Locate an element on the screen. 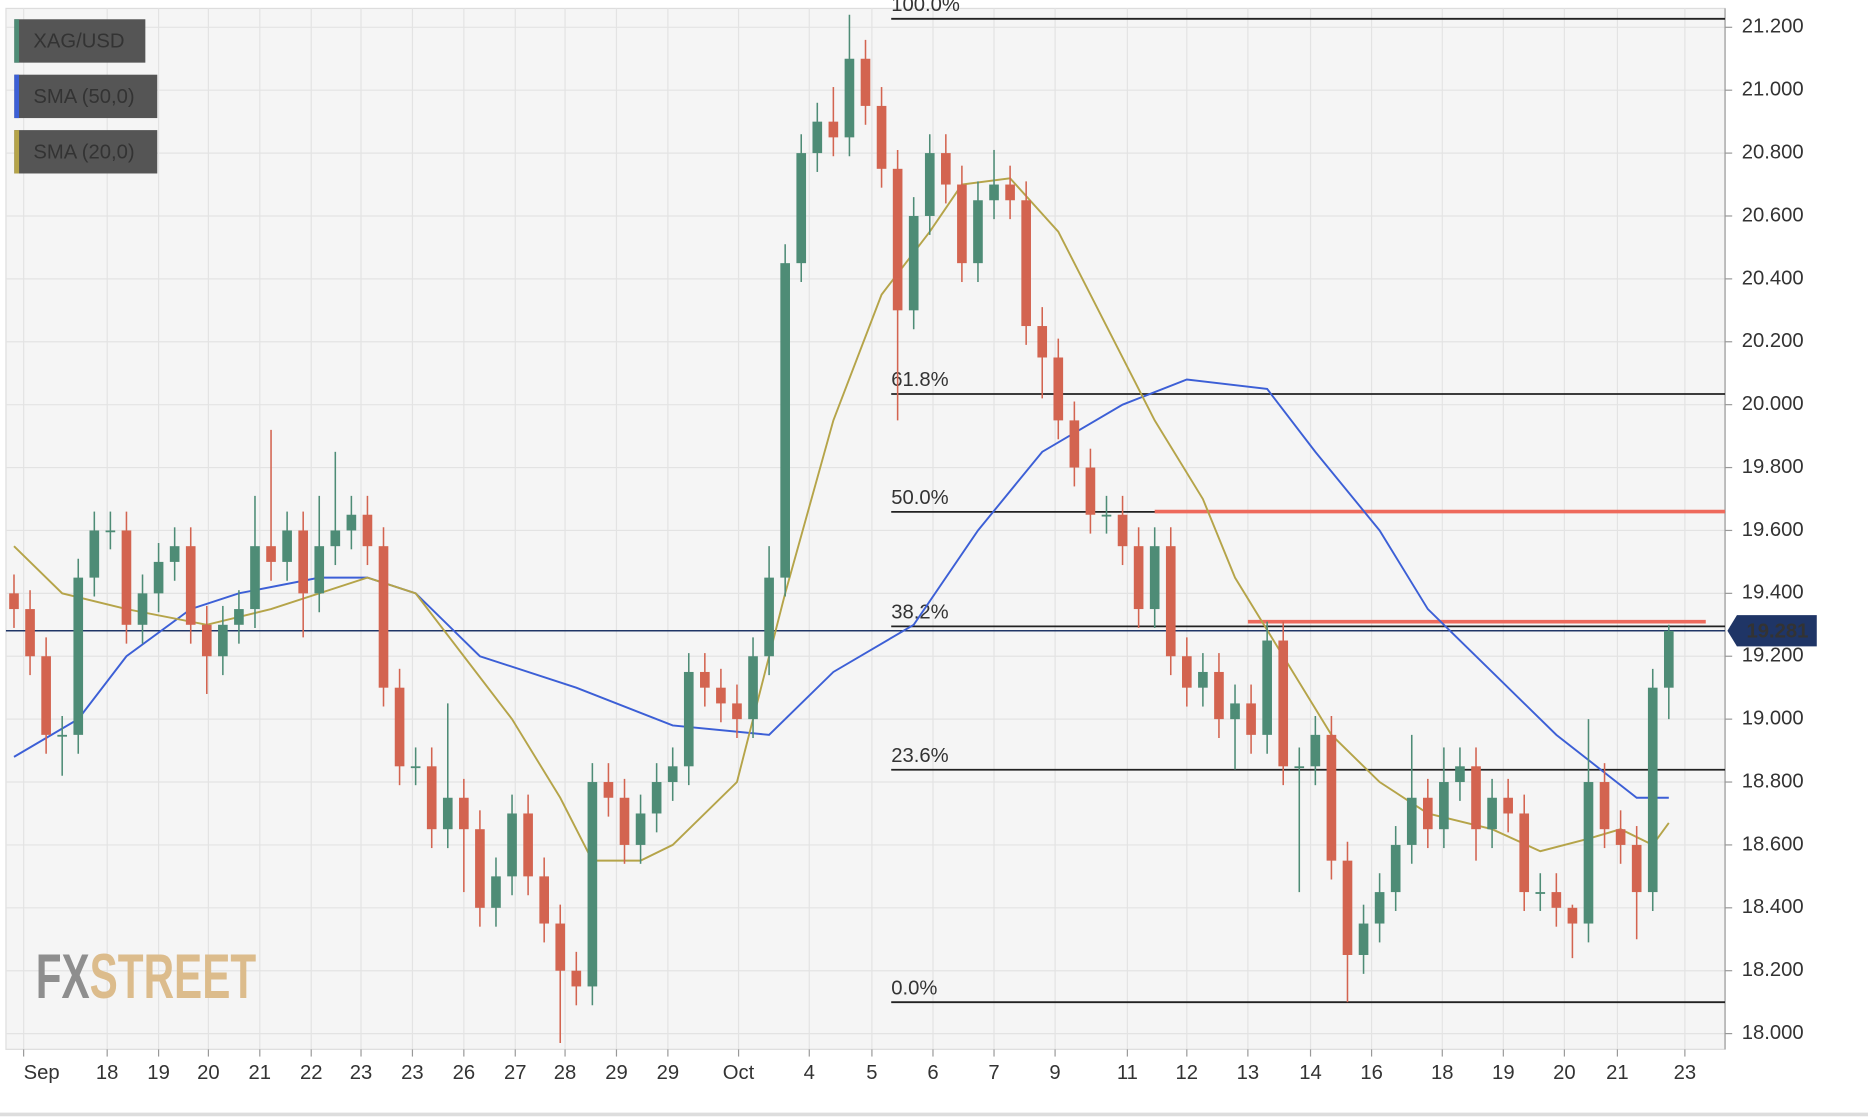 This screenshot has width=1868, height=1118. x-tick-label: 13 is located at coordinates (1248, 1073).